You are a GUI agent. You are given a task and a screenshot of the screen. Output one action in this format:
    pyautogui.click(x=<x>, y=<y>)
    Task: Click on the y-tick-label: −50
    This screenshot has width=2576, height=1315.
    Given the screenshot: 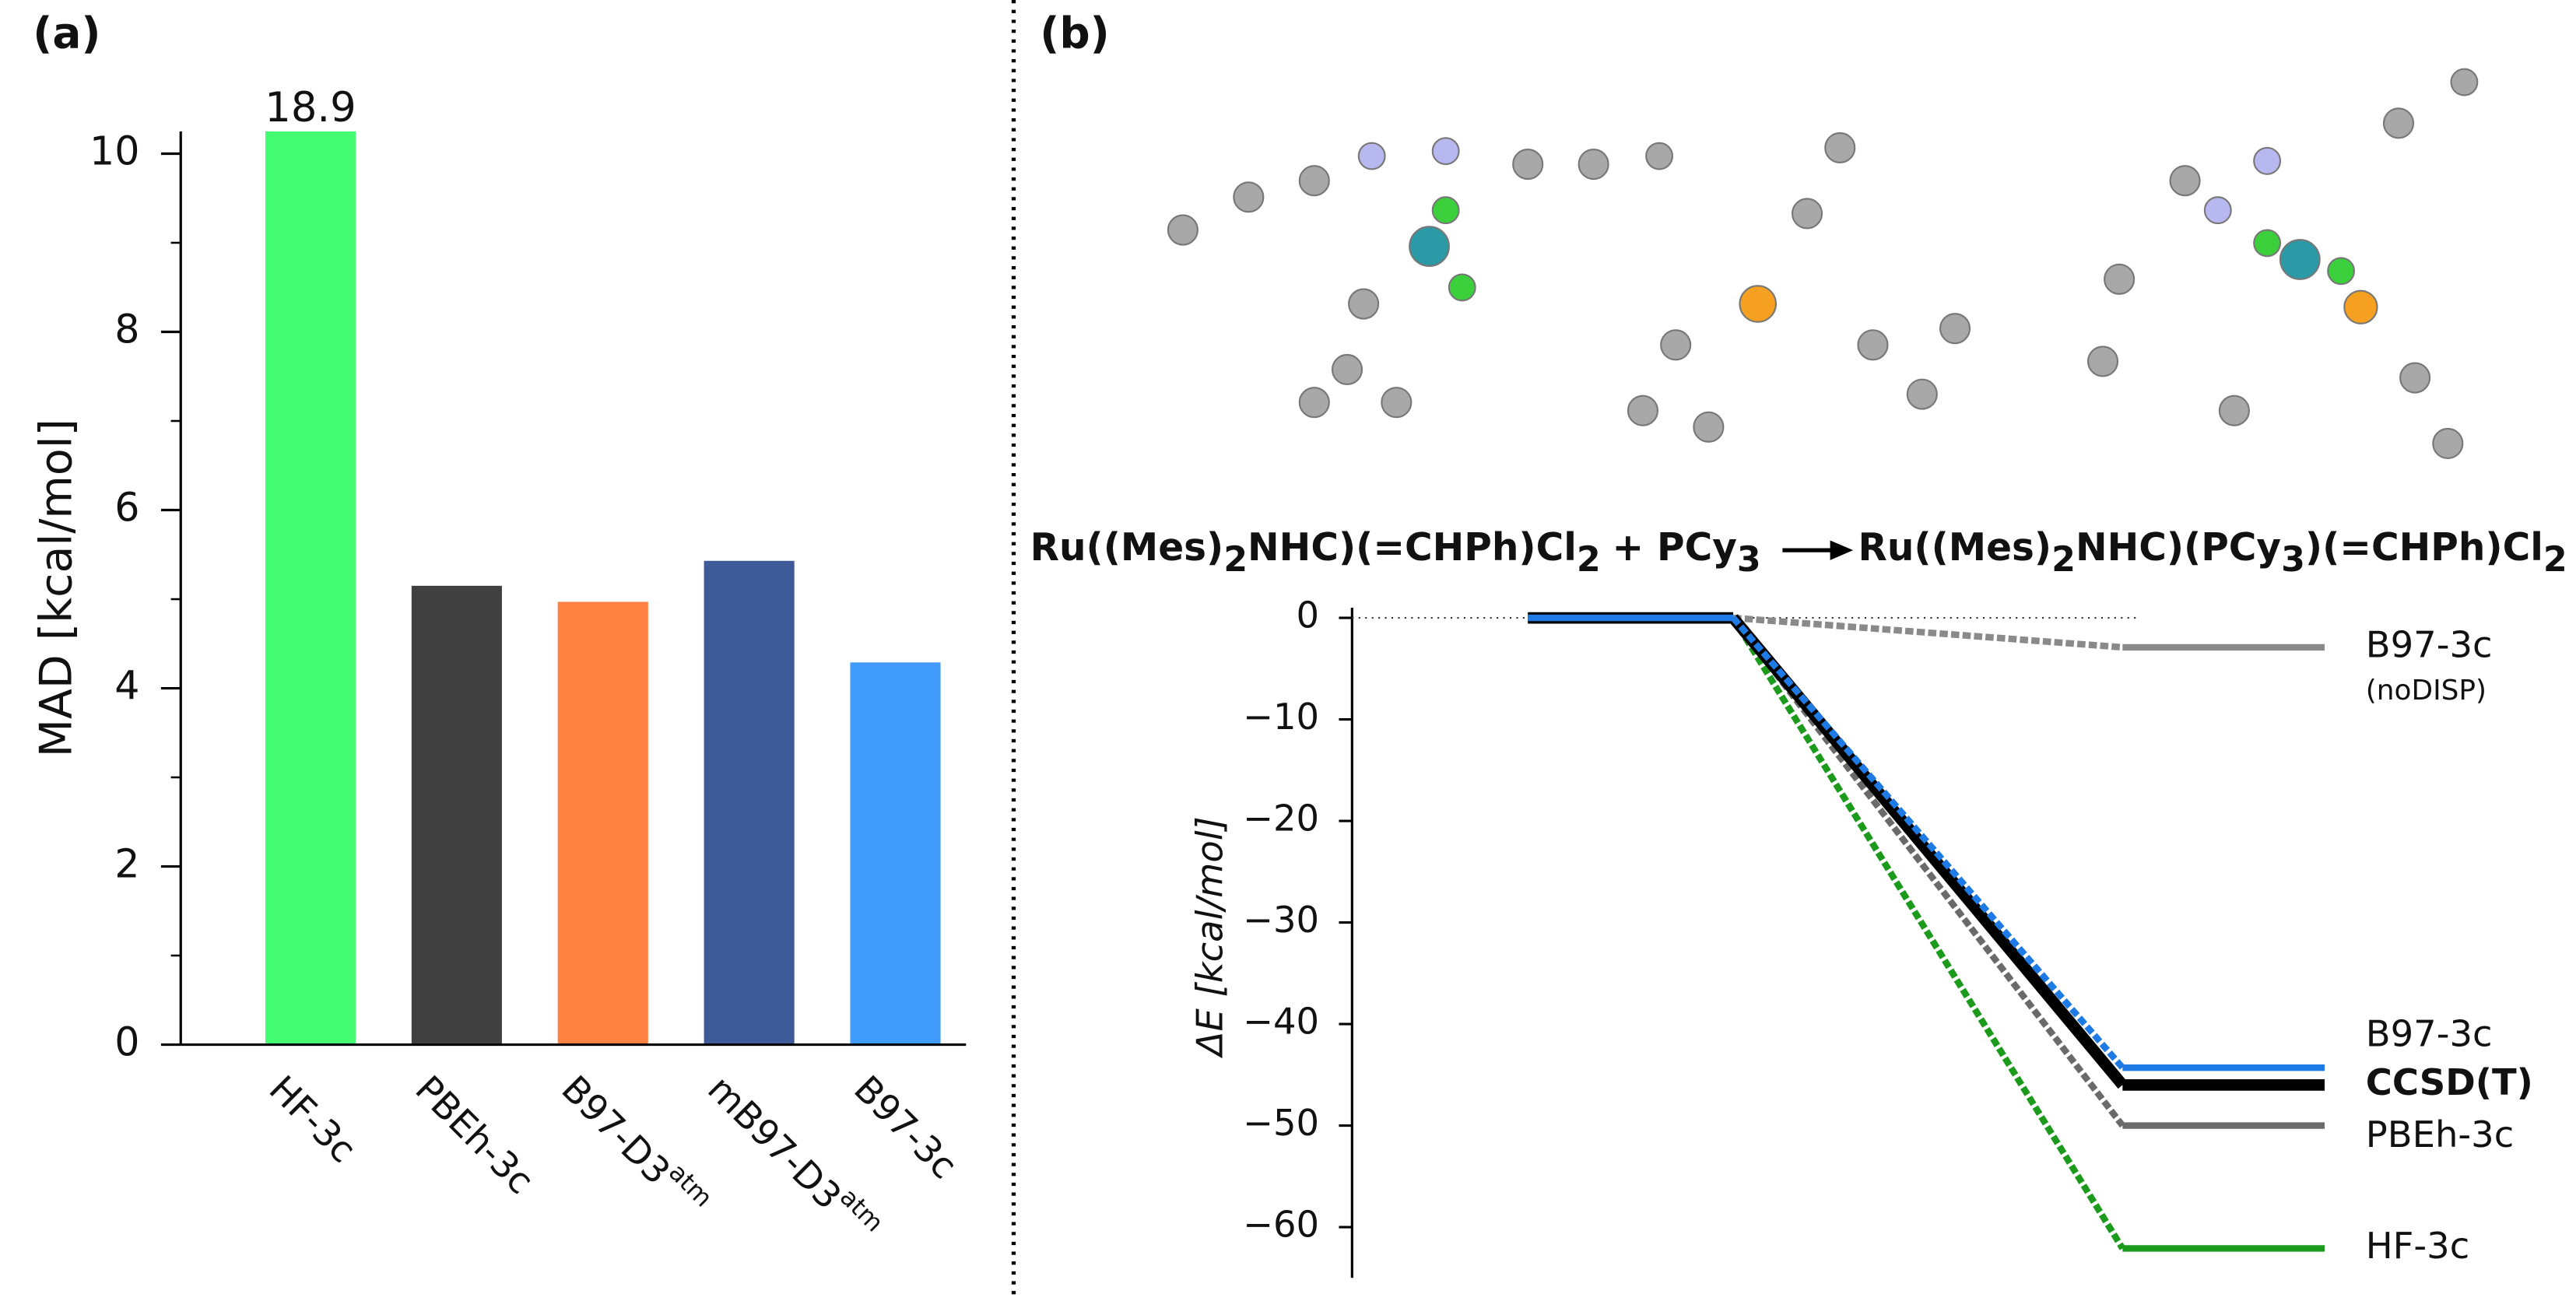 What is the action you would take?
    pyautogui.click(x=1281, y=1123)
    